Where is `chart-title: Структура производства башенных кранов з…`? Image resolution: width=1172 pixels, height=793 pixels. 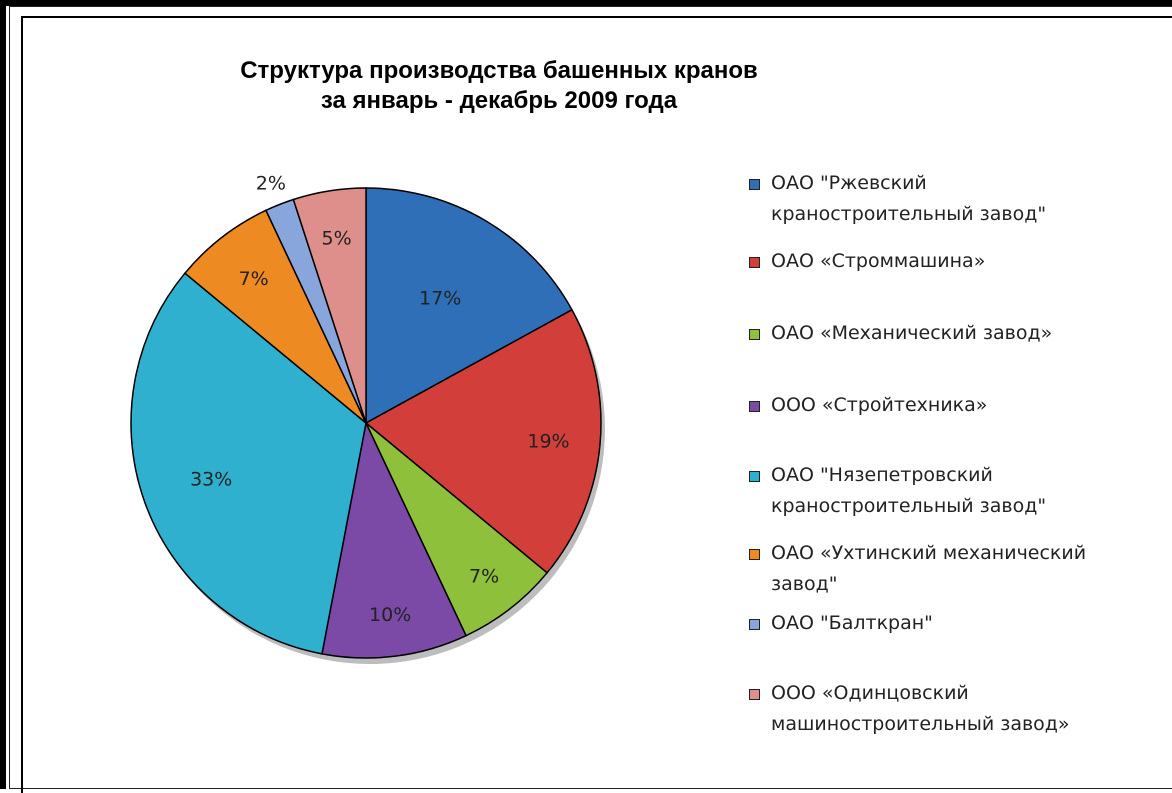 chart-title: Структура производства башенных кранов з… is located at coordinates (499, 86).